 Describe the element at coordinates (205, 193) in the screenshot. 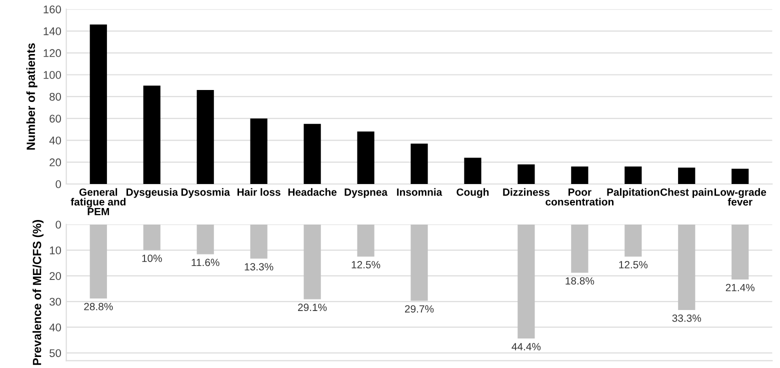

I see `x-tick-label: Dysosmia` at that location.